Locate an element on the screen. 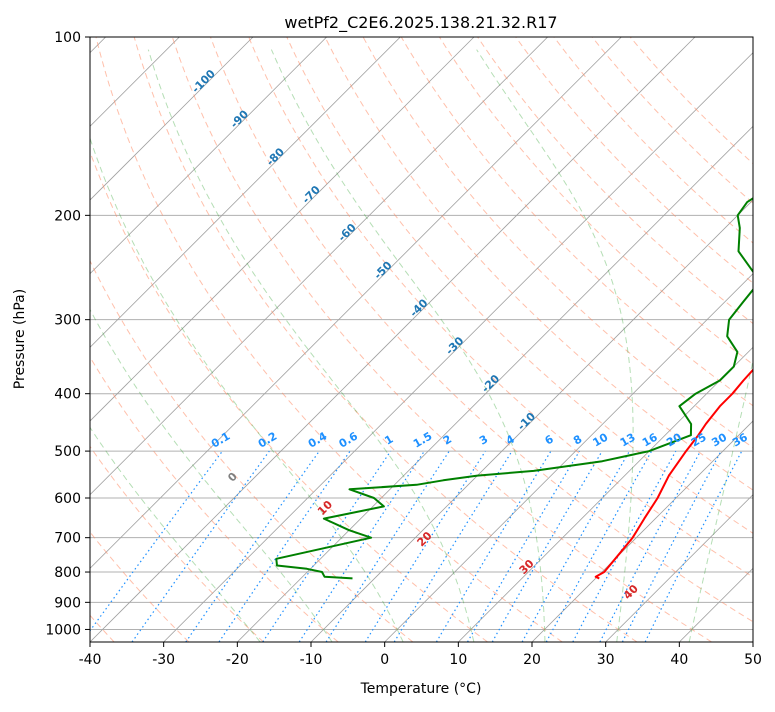 The image size is (775, 712). x-tick-label: 0 is located at coordinates (384, 660).